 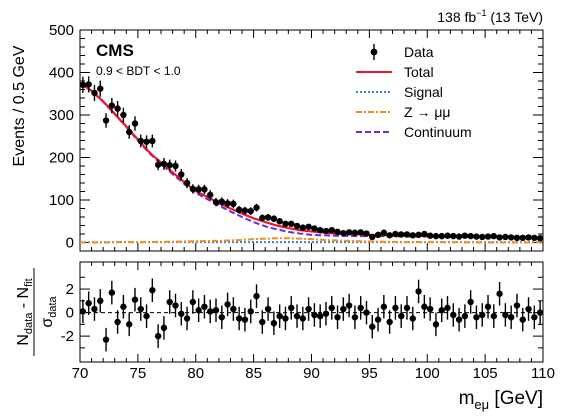 What do you see at coordinates (490, 16) in the screenshot?
I see `luminosity-label: 138 fb−1 (13 TeV)` at bounding box center [490, 16].